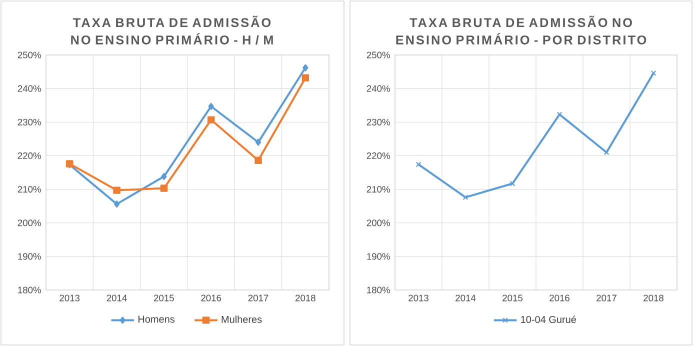 The width and height of the screenshot is (695, 346). I want to click on legend-label: 10-04 Gurué, so click(548, 320).